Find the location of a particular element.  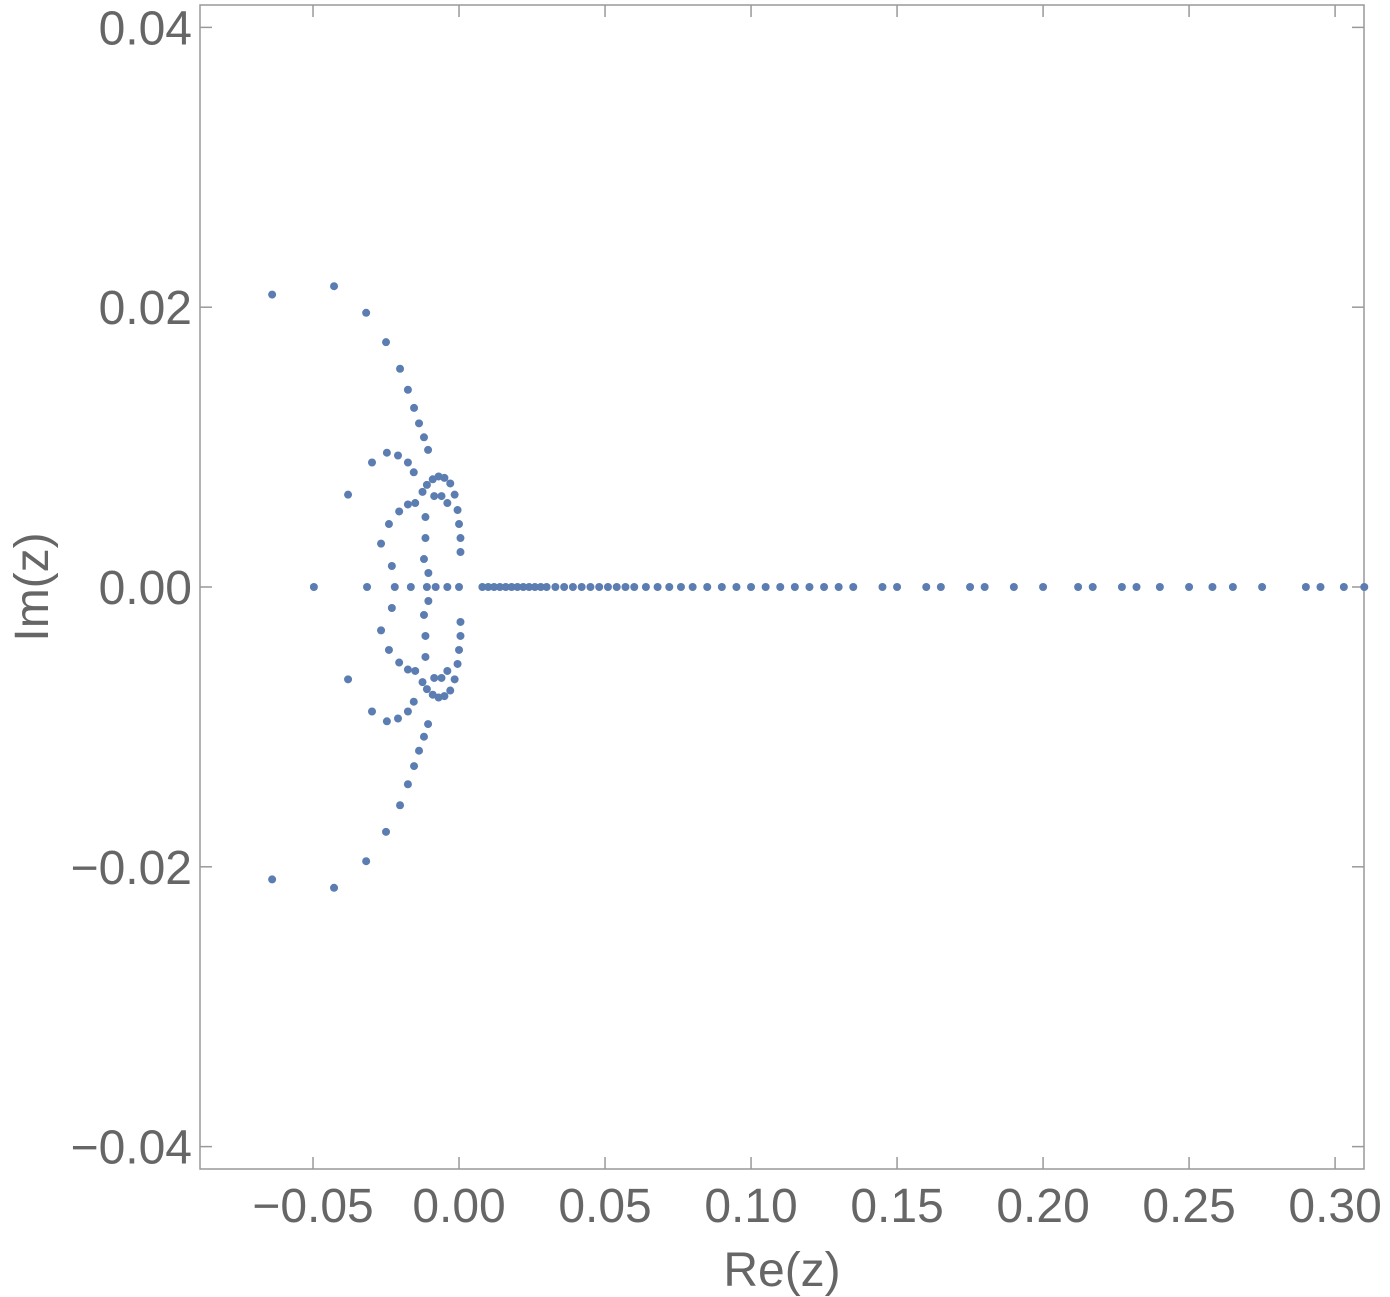

x-tick-label: 0.00 is located at coordinates (458, 1206).